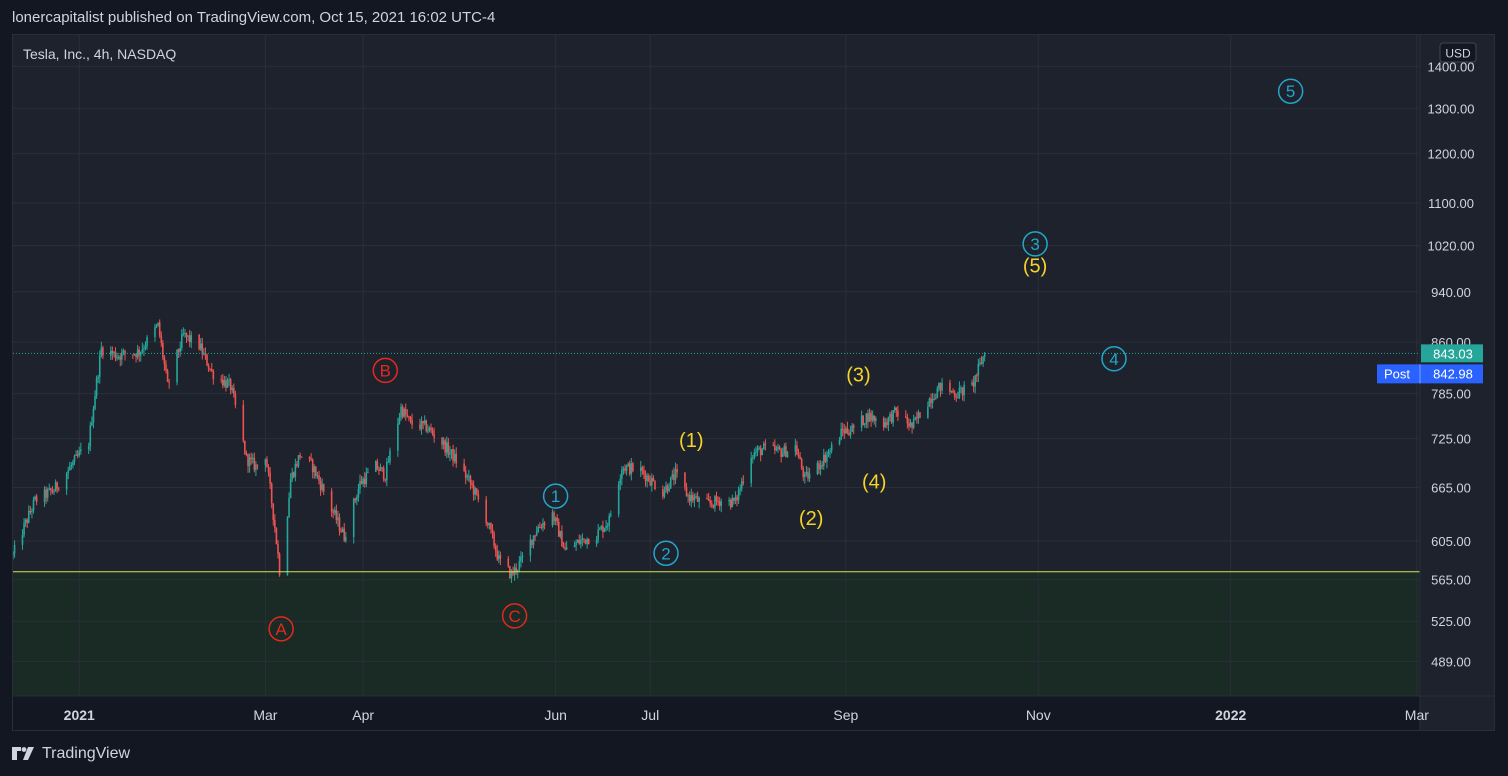 The height and width of the screenshot is (776, 1508). What do you see at coordinates (71, 754) in the screenshot?
I see `footer: TradingView` at bounding box center [71, 754].